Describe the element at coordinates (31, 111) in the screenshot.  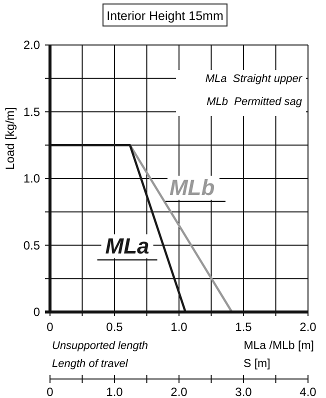
I see `y-tick-label: 1.5` at that location.